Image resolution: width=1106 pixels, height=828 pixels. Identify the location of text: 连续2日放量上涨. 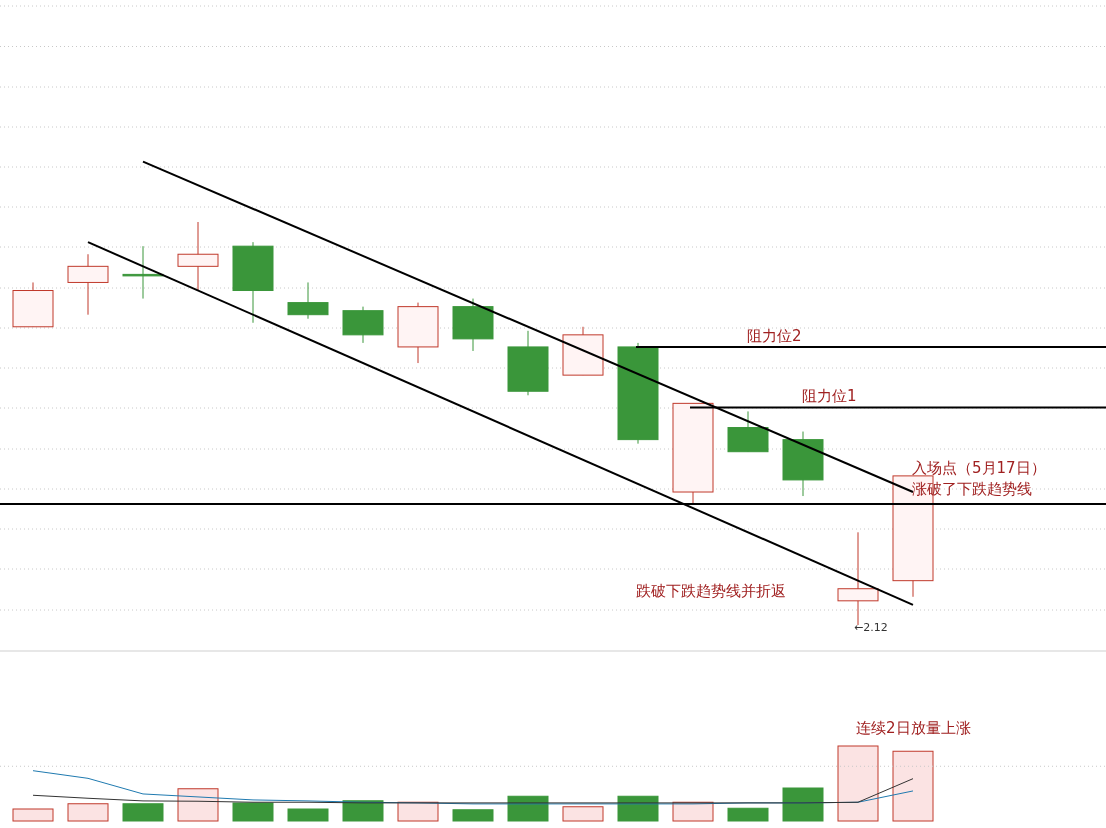
(913, 728).